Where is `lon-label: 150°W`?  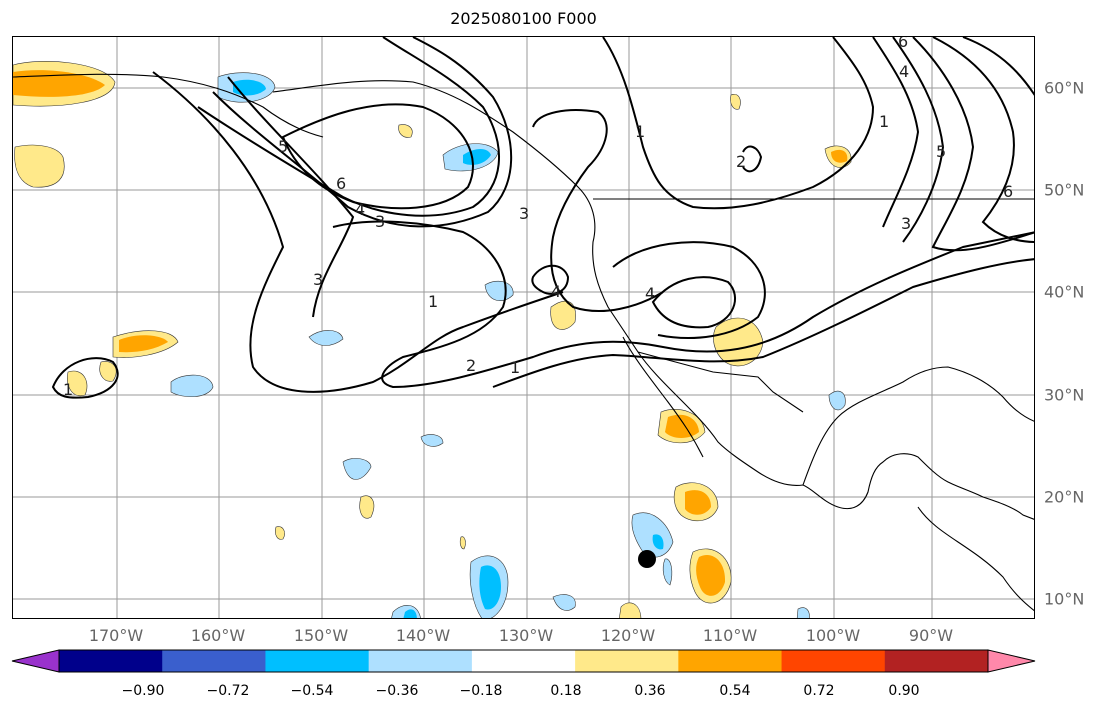
lon-label: 150°W is located at coordinates (321, 635).